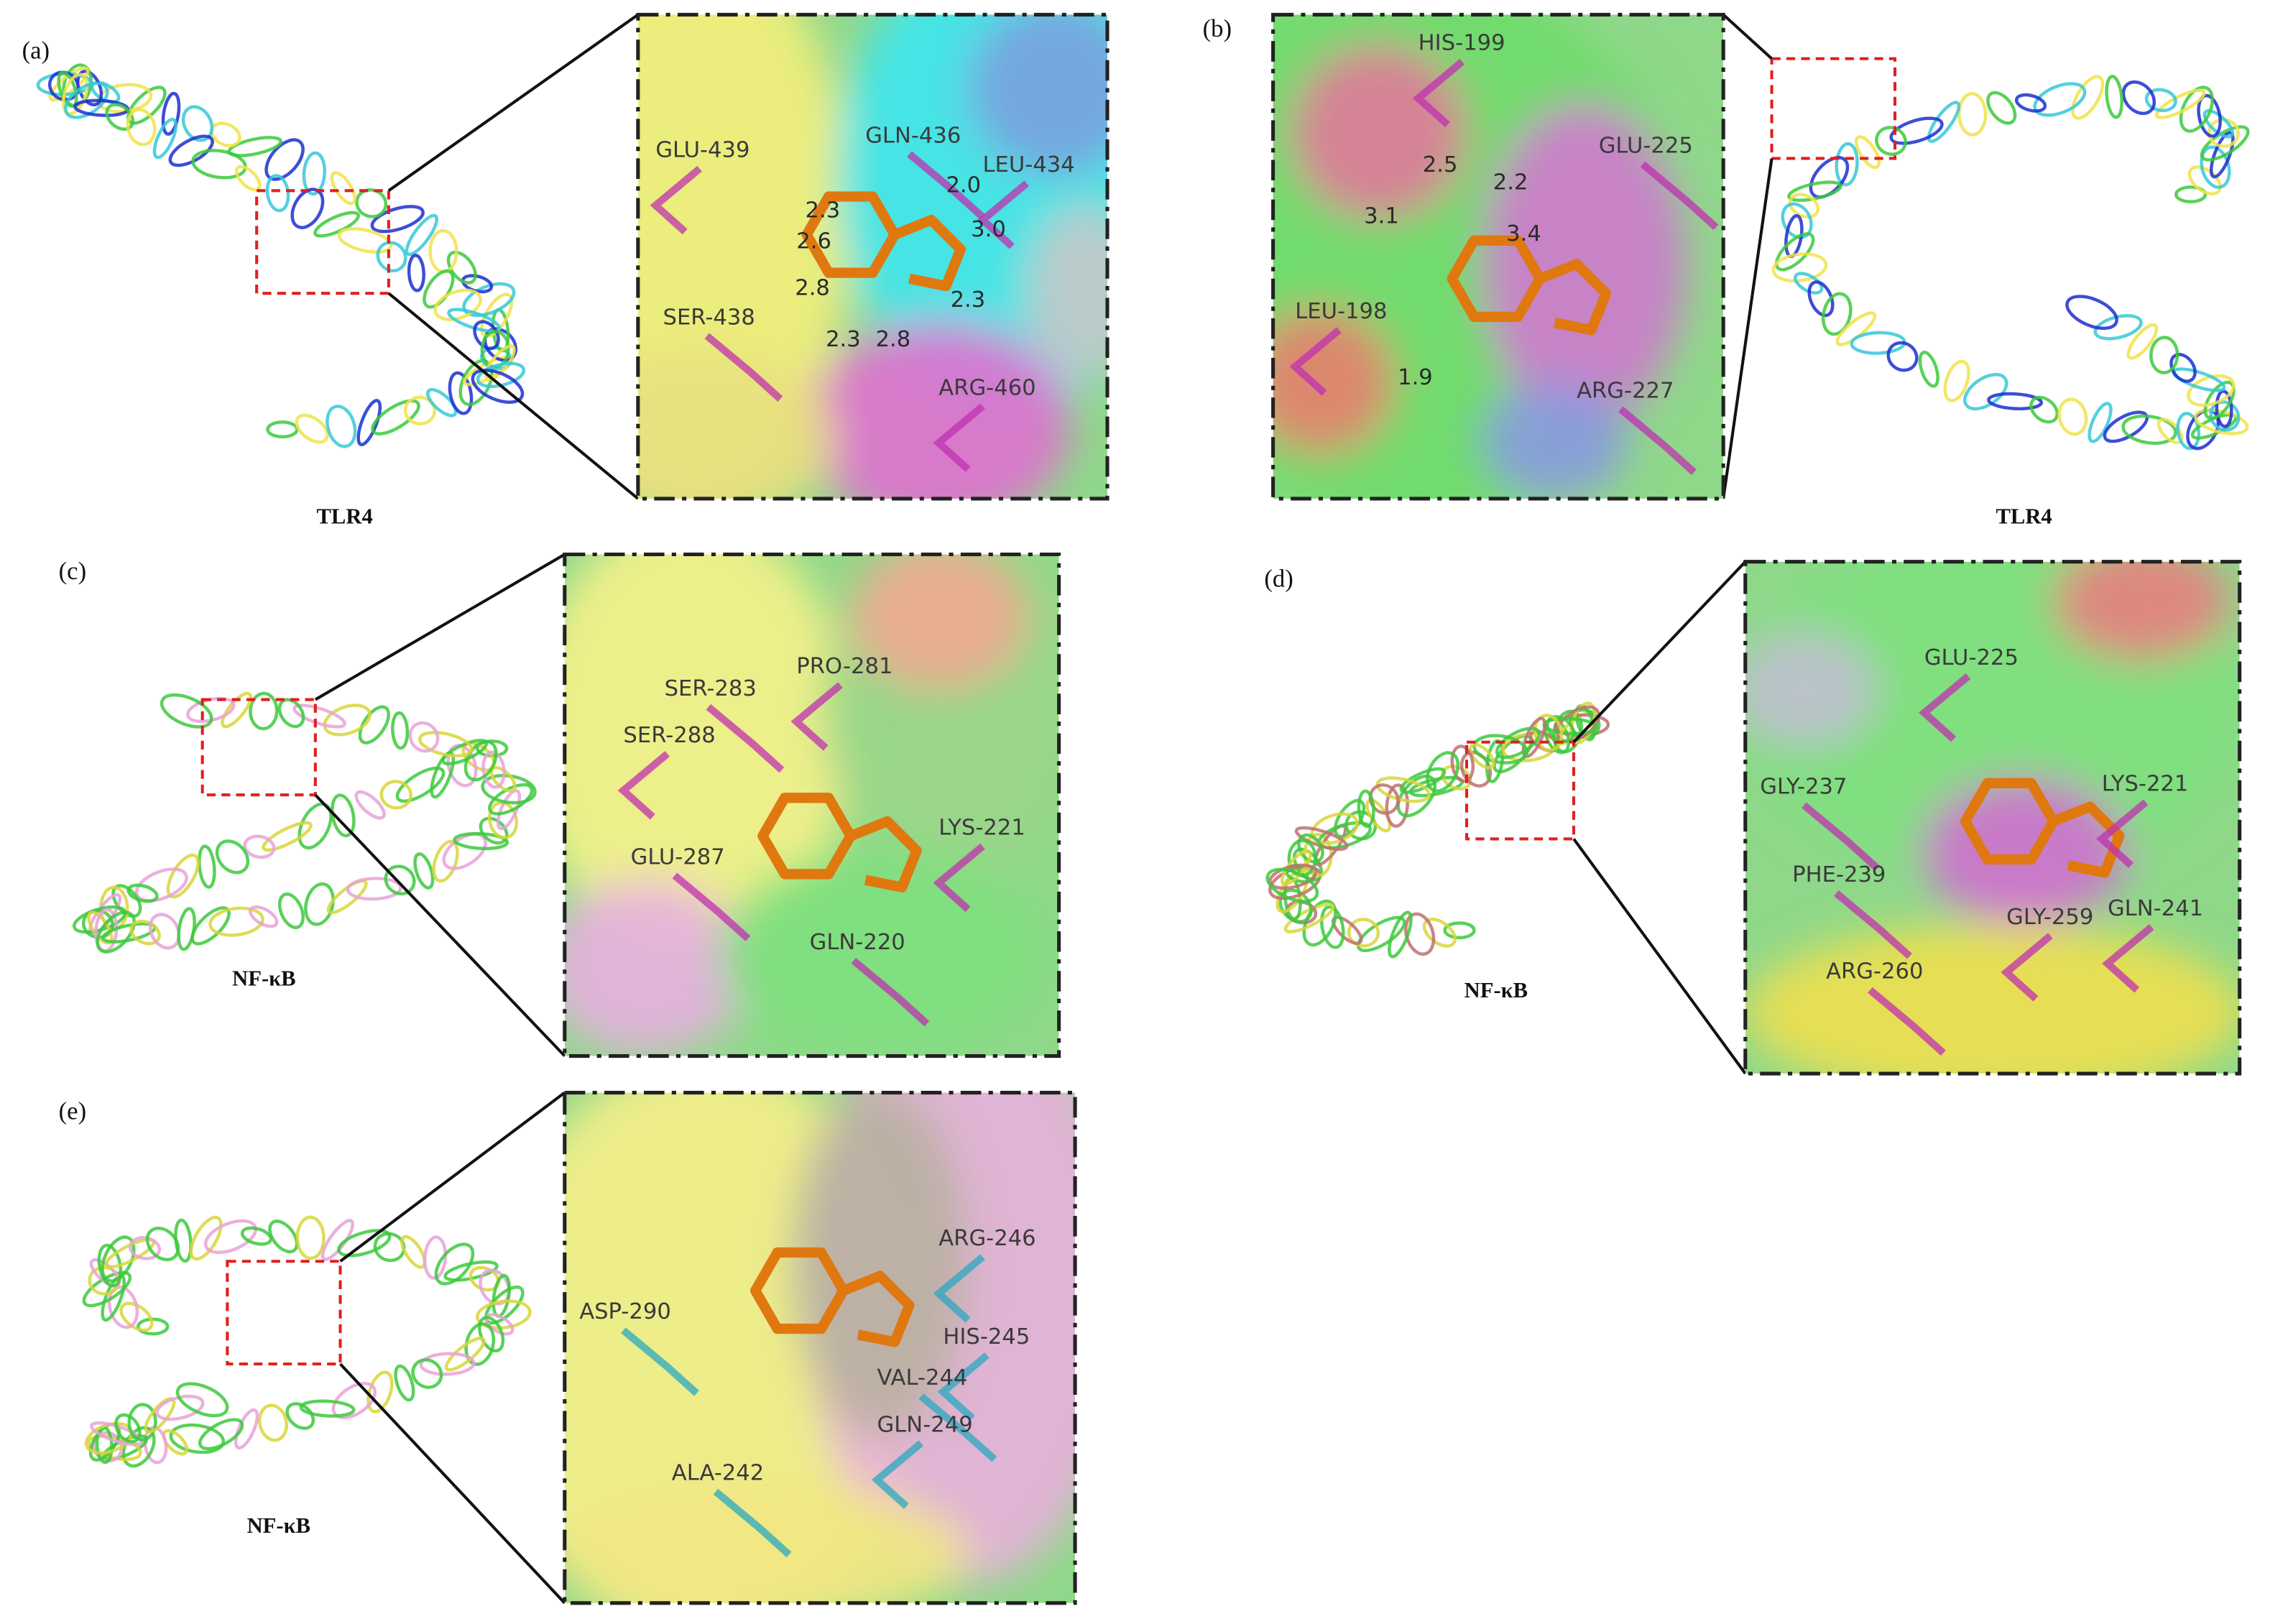 The width and height of the screenshot is (2288, 1624). What do you see at coordinates (1803, 787) in the screenshot?
I see `residue-label: GLY-237` at bounding box center [1803, 787].